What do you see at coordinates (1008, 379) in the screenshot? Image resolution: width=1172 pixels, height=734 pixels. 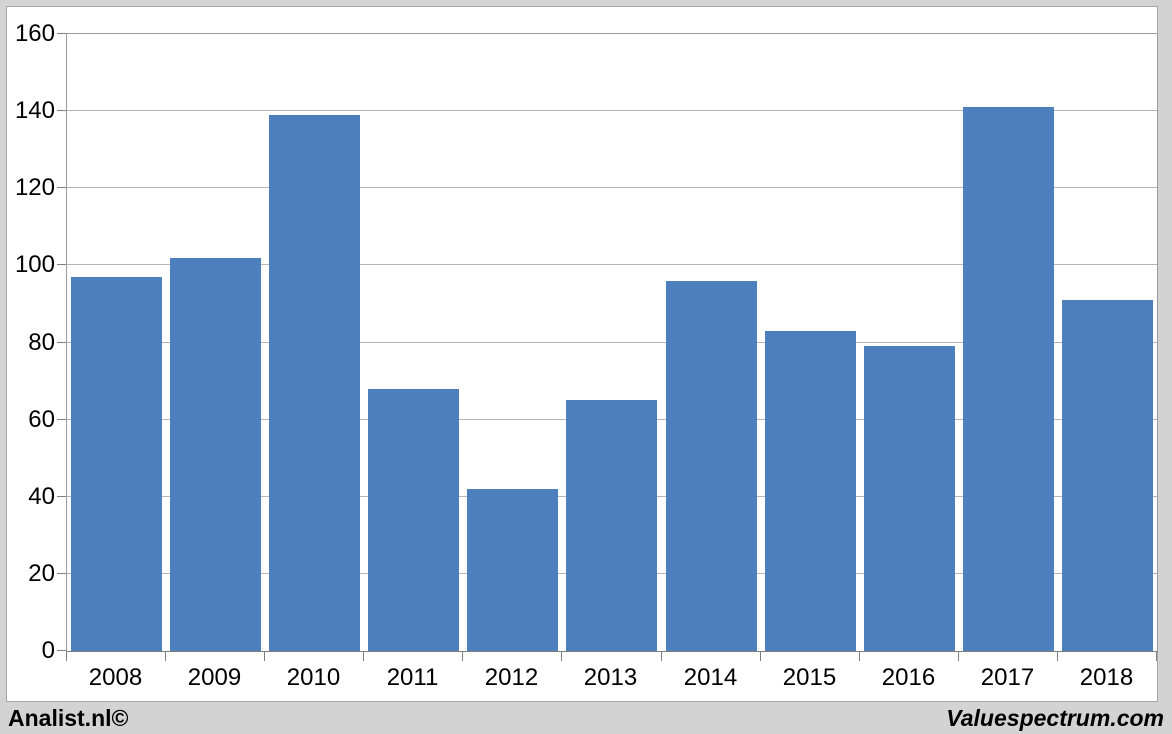 I see `bar-2017` at bounding box center [1008, 379].